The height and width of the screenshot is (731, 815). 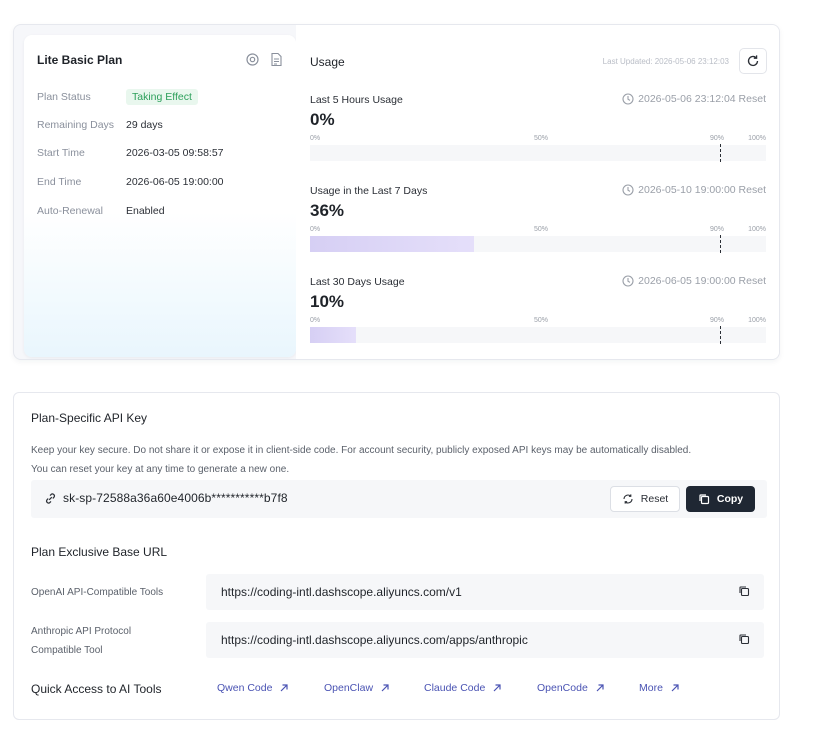 What do you see at coordinates (356, 100) in the screenshot?
I see `usage-label: Last 5 Hours Usage` at bounding box center [356, 100].